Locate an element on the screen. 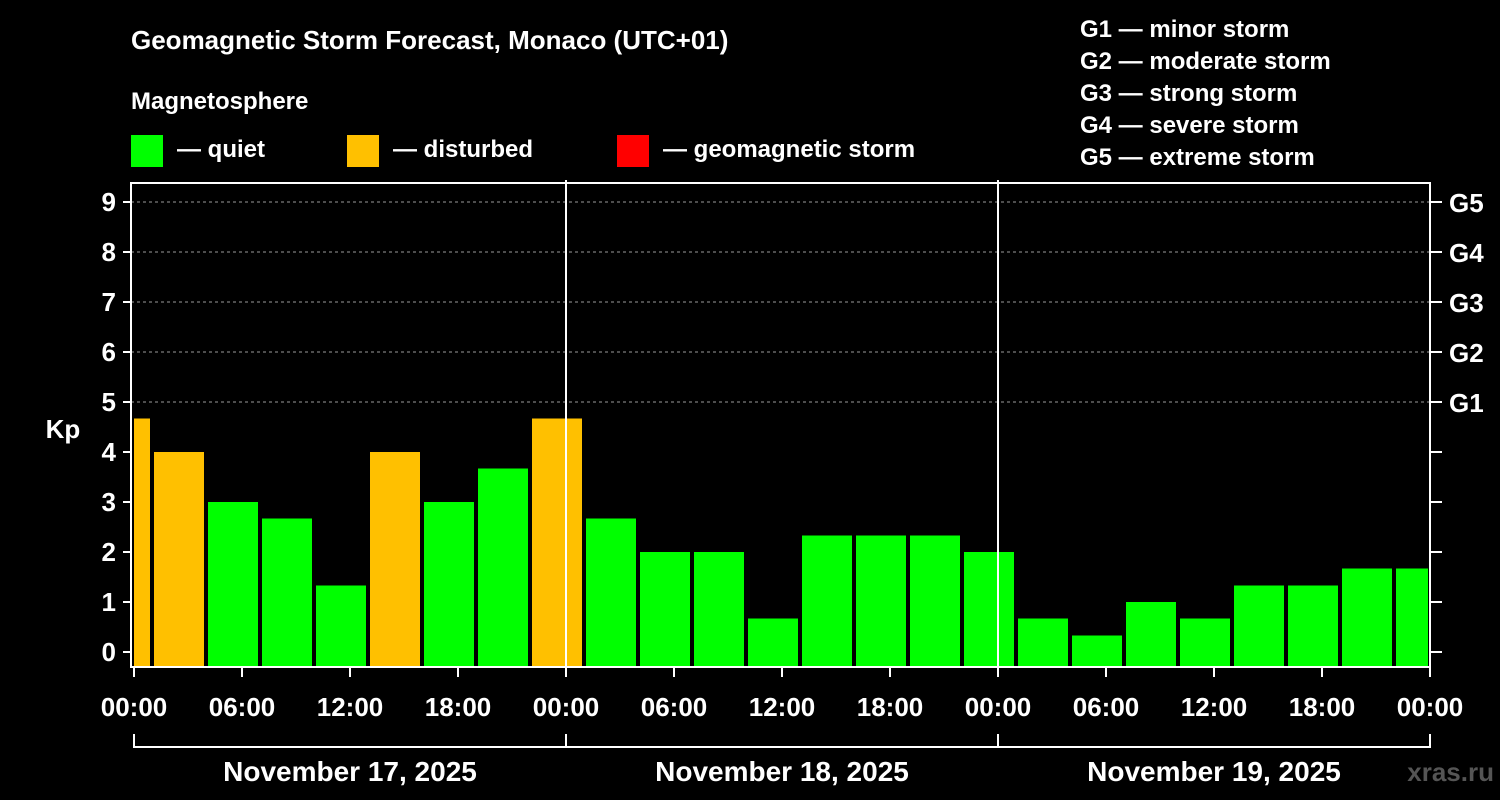  scale-legend-g4: G4 — severe storm is located at coordinates (1189, 125).